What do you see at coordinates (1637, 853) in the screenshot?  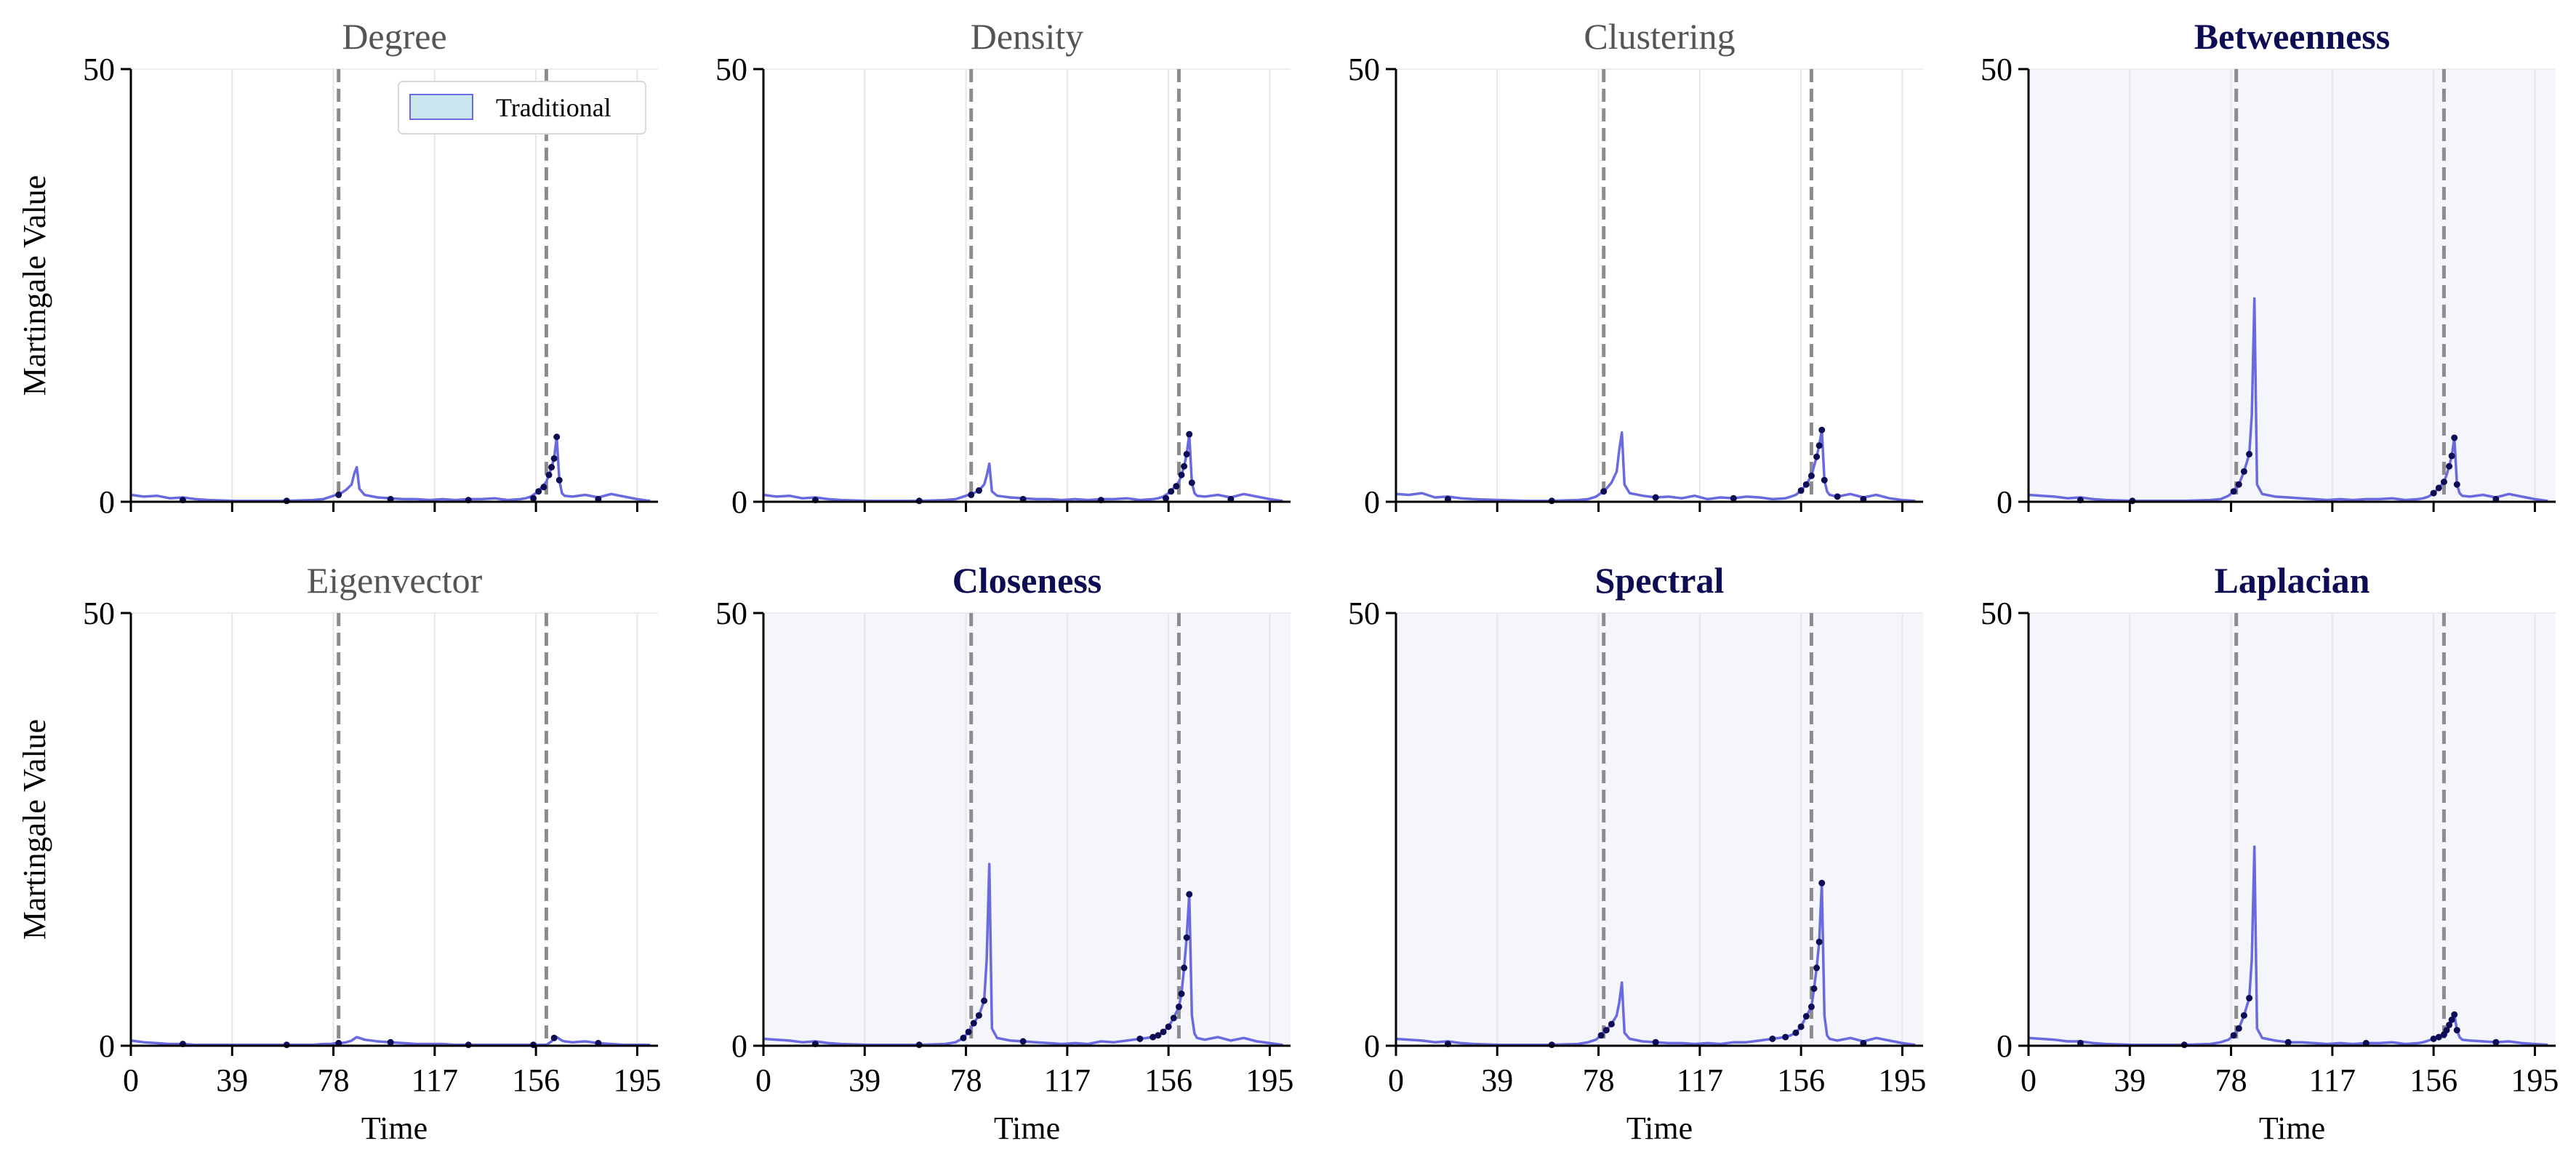 I see `panel-spectral: 0 50 0 39 78 117 156 195 Spectral Time` at bounding box center [1637, 853].